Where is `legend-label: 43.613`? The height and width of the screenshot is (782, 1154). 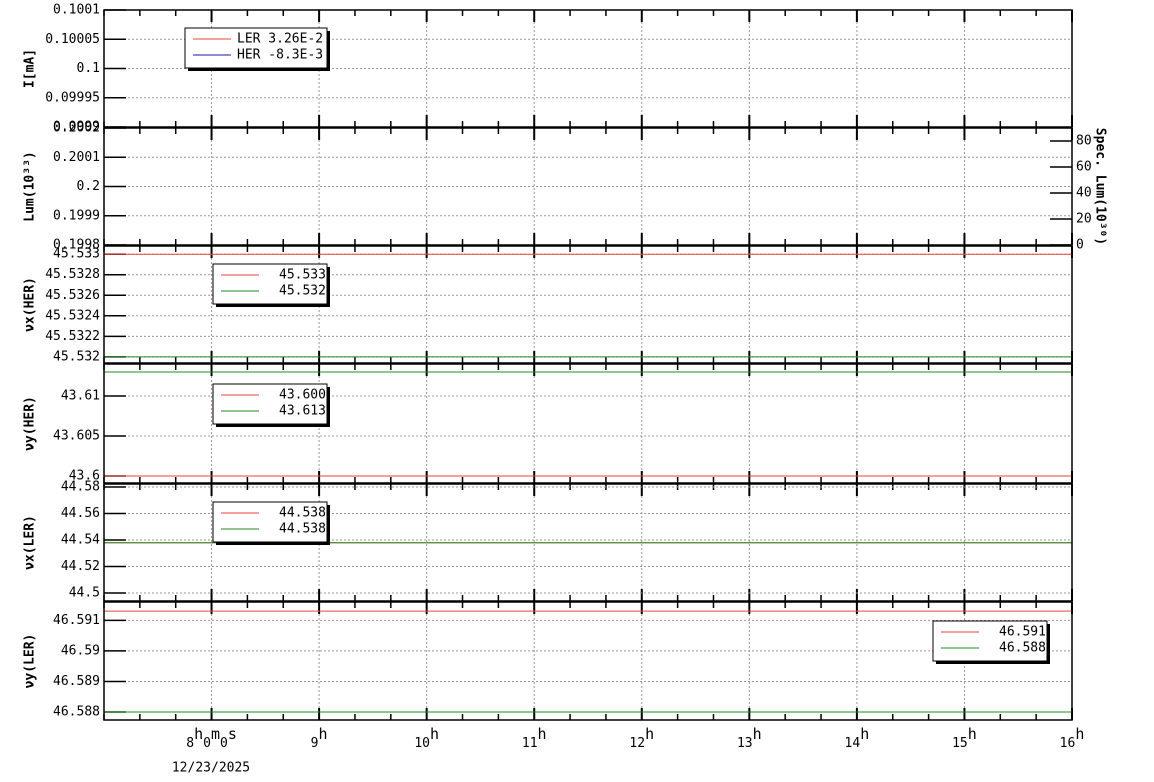
legend-label: 43.613 is located at coordinates (302, 411).